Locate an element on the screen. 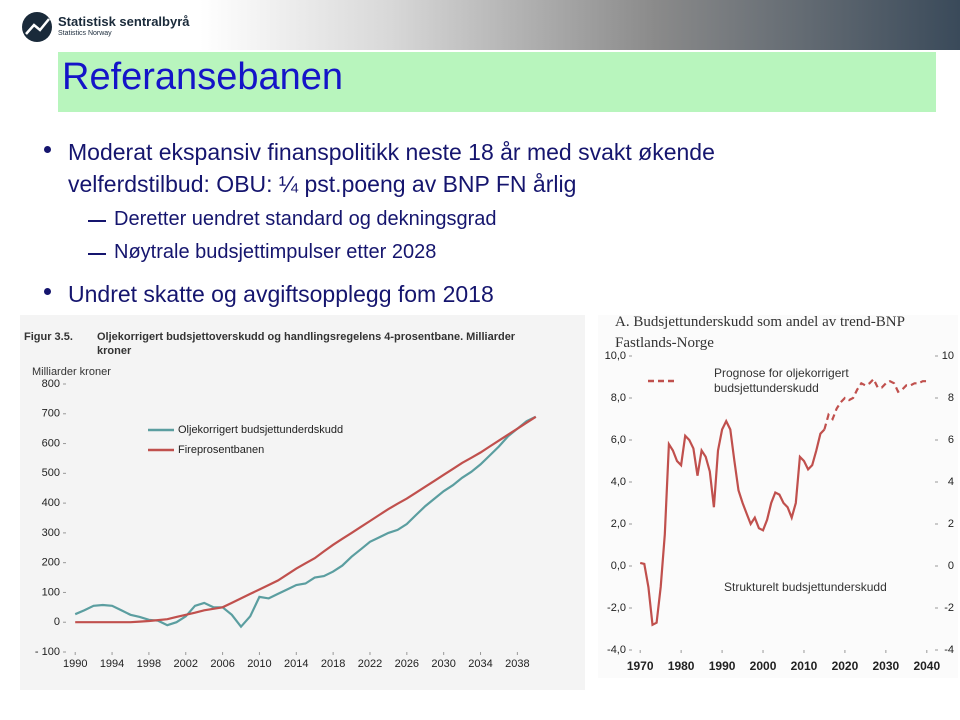  x-tick-label: 2038 is located at coordinates (517, 664).